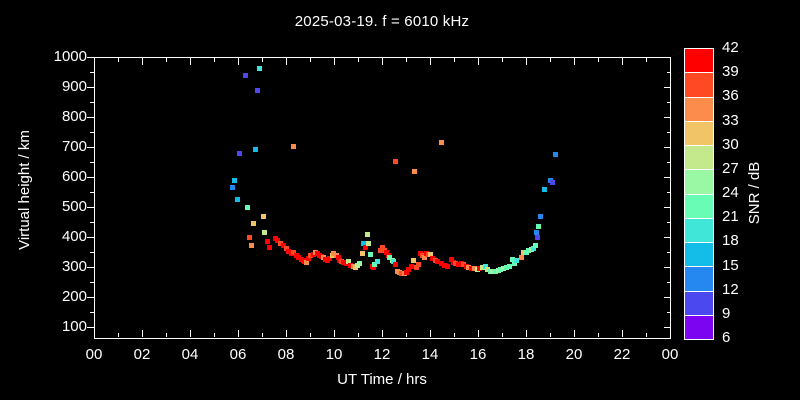 This screenshot has width=800, height=400. What do you see at coordinates (574, 354) in the screenshot?
I see `x-tick-label: 20` at bounding box center [574, 354].